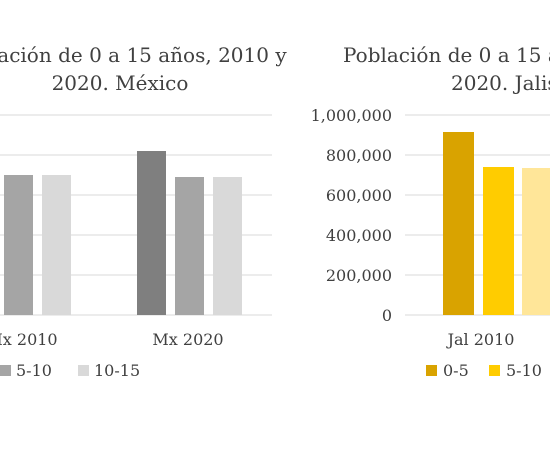  I want to click on jalisco-bars, so click(496, 223).